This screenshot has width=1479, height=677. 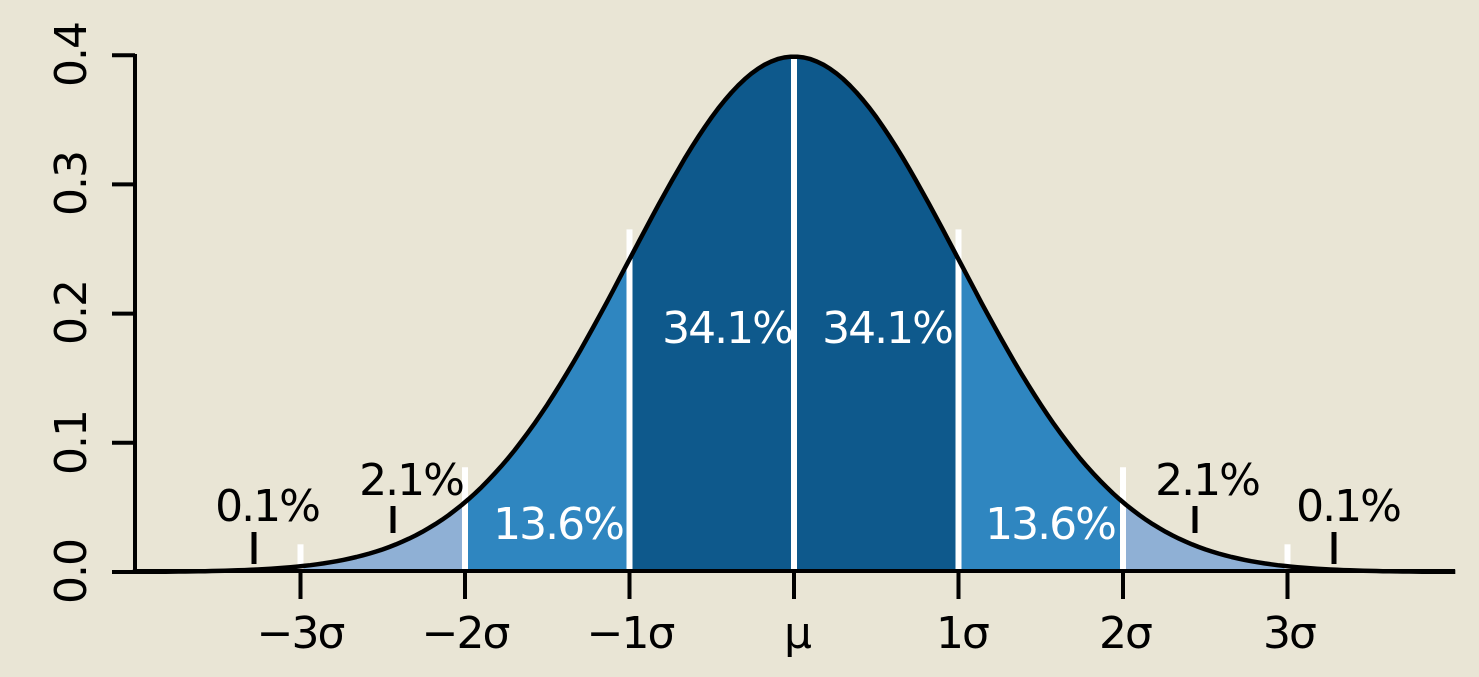 What do you see at coordinates (1208, 480) in the screenshot?
I see `percent-label-2-1-right: 2.1%` at bounding box center [1208, 480].